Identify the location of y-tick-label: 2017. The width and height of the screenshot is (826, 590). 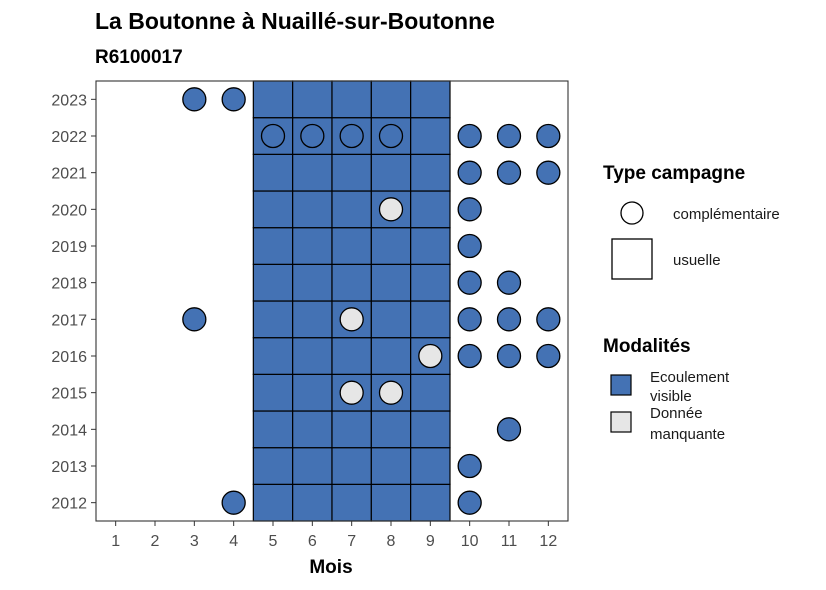
(69, 320).